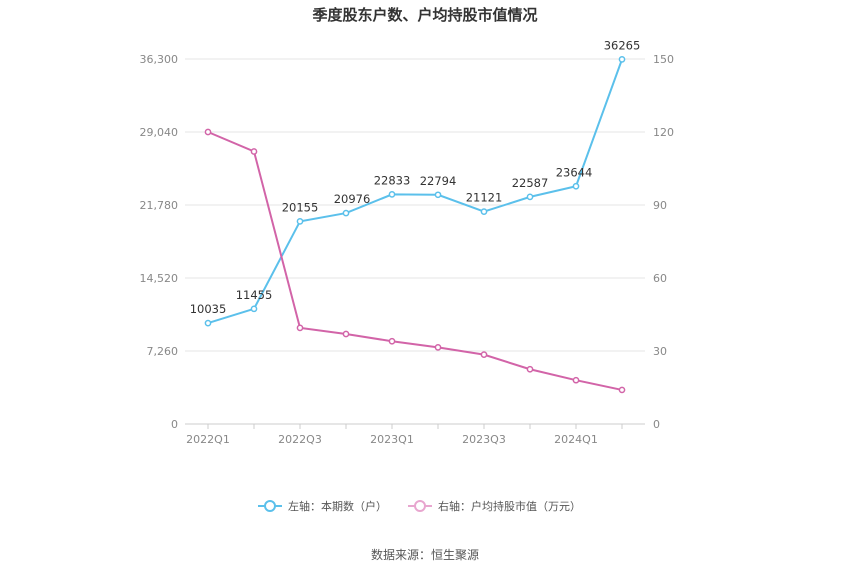 This screenshot has height=575, width=850. Describe the element at coordinates (574, 172) in the screenshot. I see `data-label: 23644` at that location.